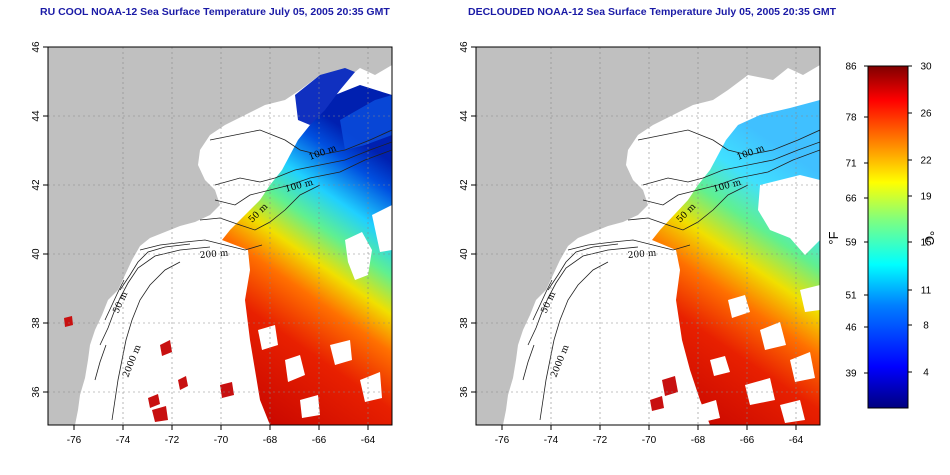  I want to click on colorbar-f-label: 71, so click(851, 164).